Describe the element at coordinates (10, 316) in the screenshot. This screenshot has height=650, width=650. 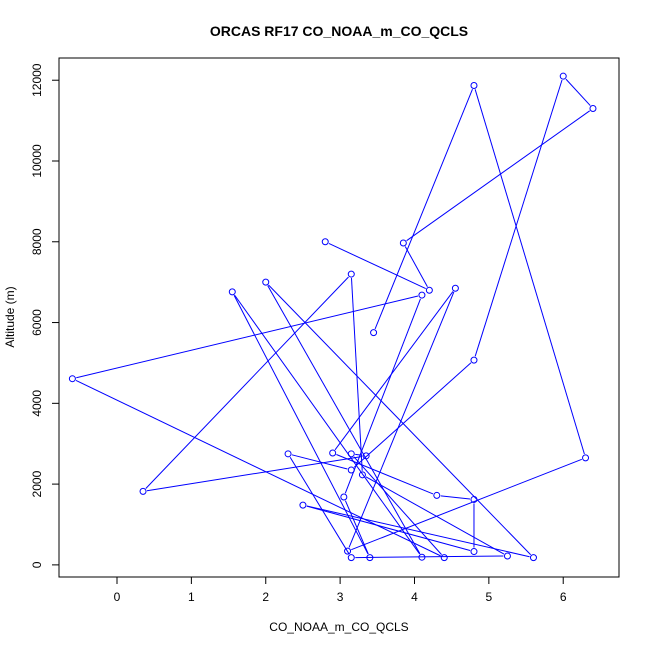
I see `y-axis-label: Altitude (m)` at that location.